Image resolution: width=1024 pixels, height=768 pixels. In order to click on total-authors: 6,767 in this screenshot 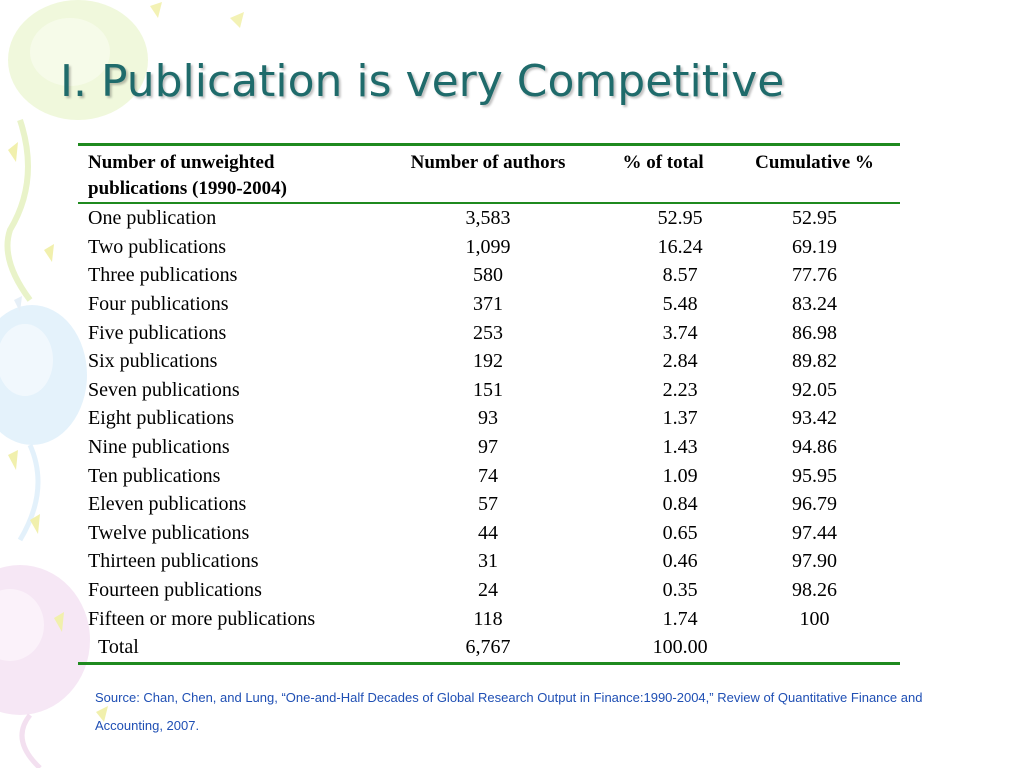, I will do `click(488, 647)`.